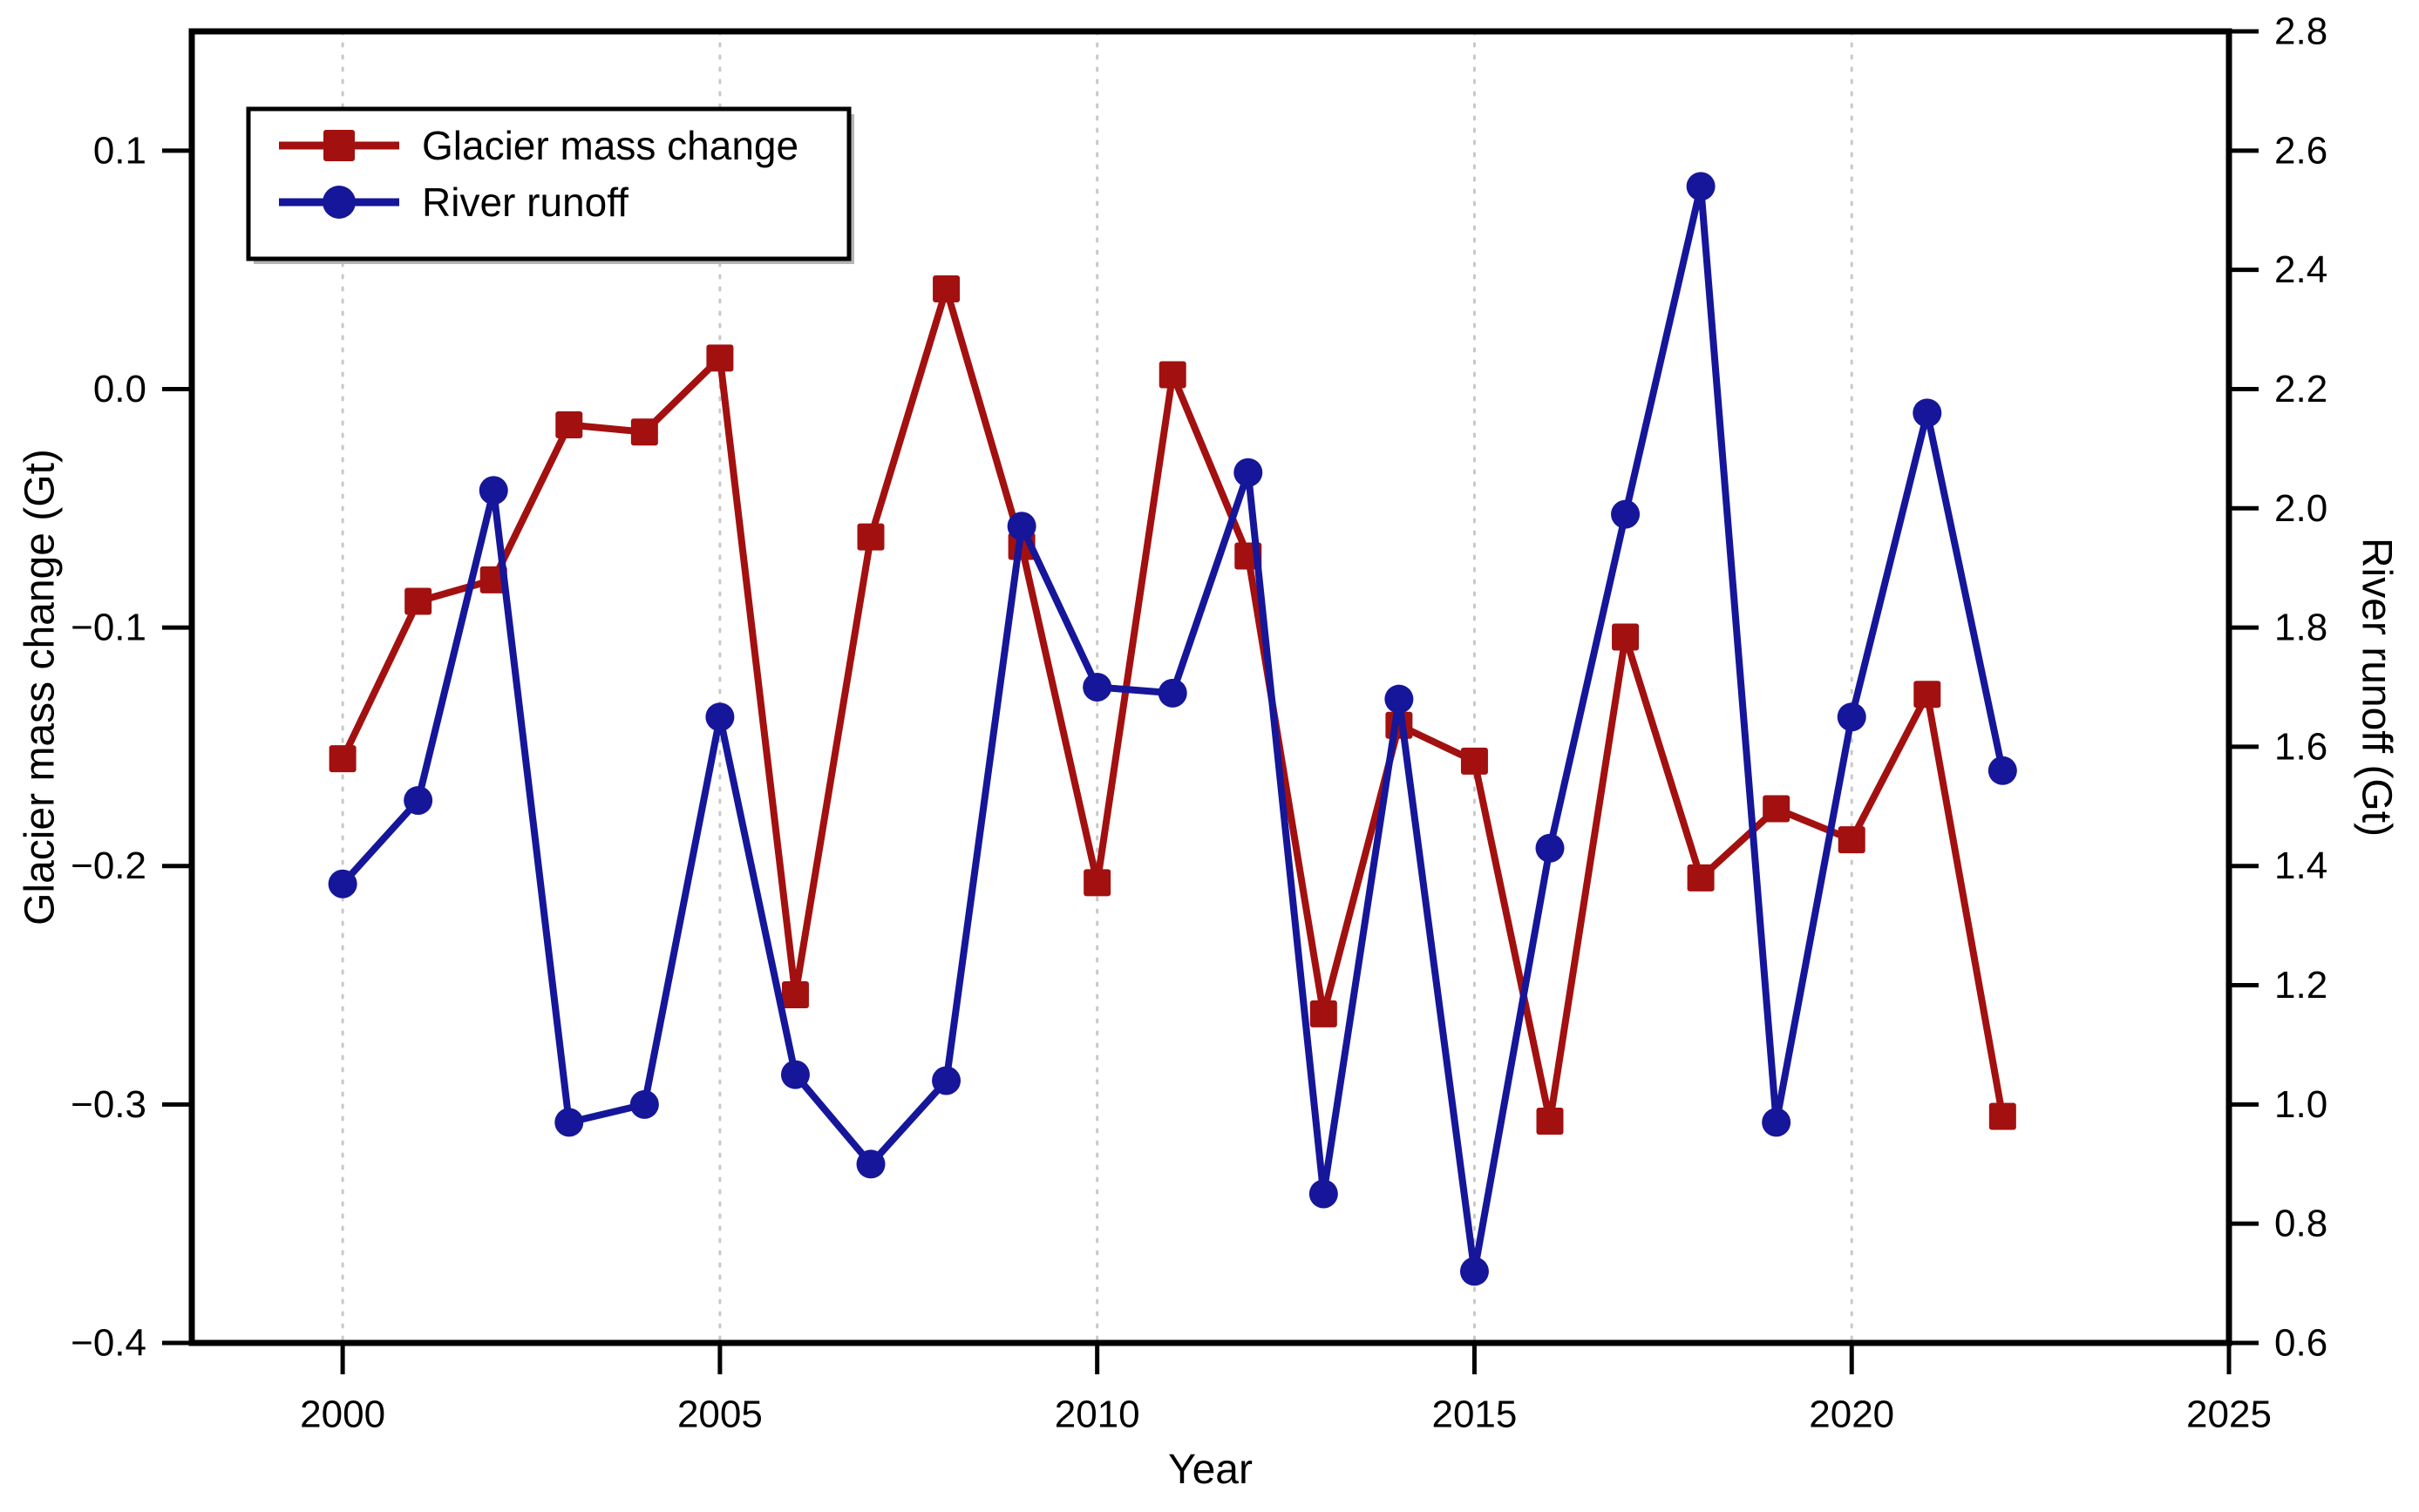  Describe the element at coordinates (119, 150) in the screenshot. I see `left-tick-label: 0.1` at that location.